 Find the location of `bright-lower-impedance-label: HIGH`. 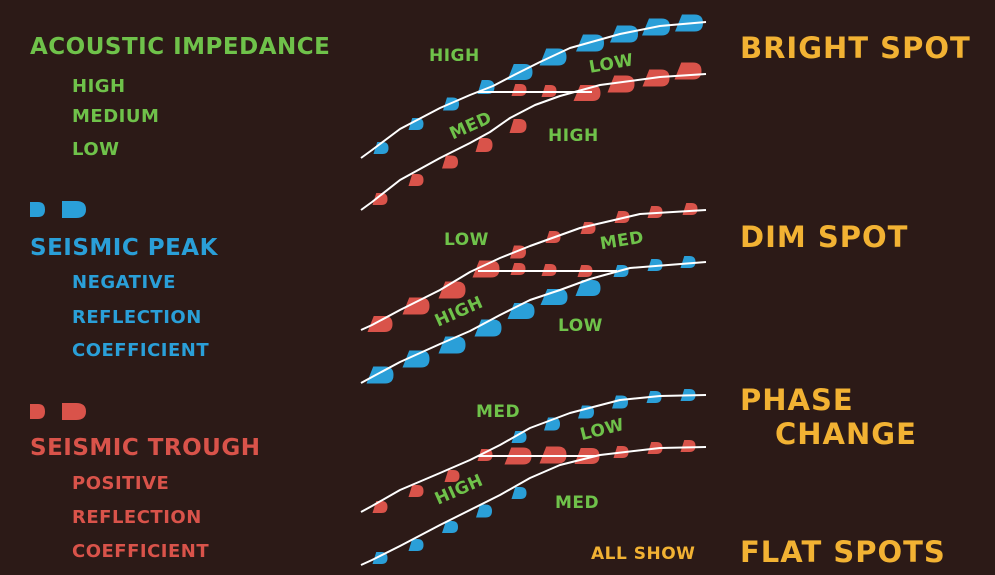

bright-lower-impedance-label: HIGH is located at coordinates (573, 136).